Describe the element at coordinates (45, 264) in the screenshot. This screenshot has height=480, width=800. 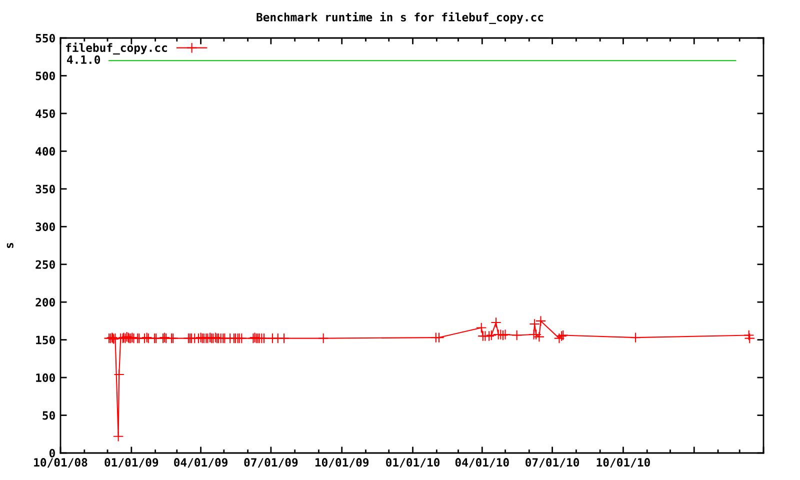
I see `y-tick-label: 250` at that location.